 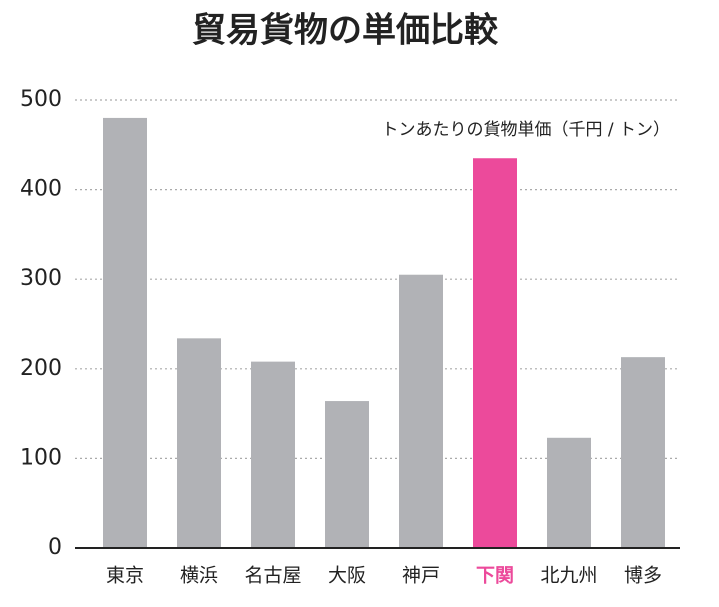 What do you see at coordinates (41, 189) in the screenshot?
I see `y-tick-label: 400` at bounding box center [41, 189].